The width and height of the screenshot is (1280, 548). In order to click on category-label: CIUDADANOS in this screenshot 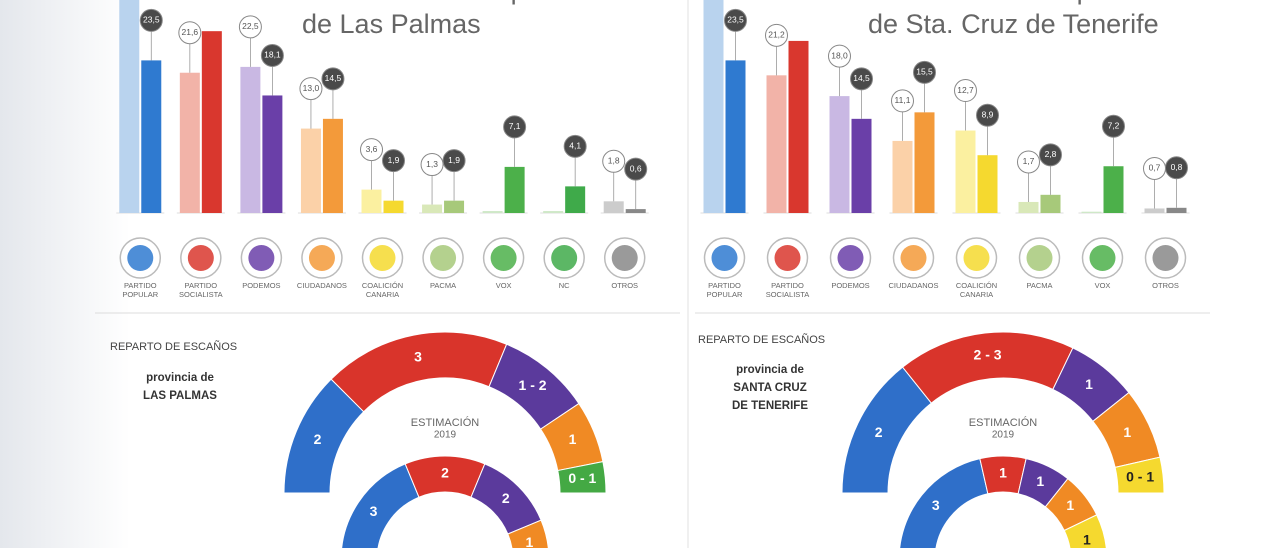, I will do `click(913, 285)`.